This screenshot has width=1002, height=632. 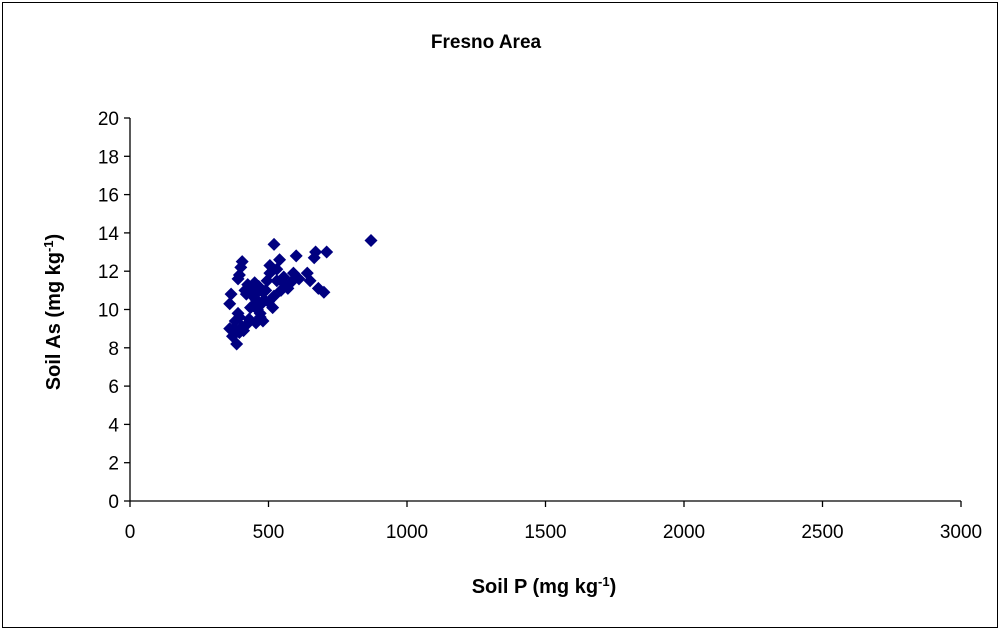 I want to click on chart-title: Fresno Area, so click(x=486, y=42).